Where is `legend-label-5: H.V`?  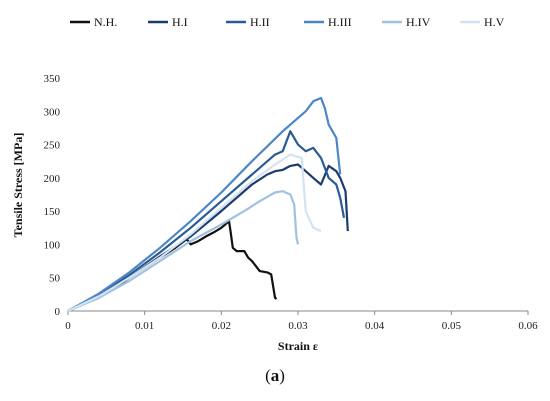 legend-label-5: H.V is located at coordinates (494, 22).